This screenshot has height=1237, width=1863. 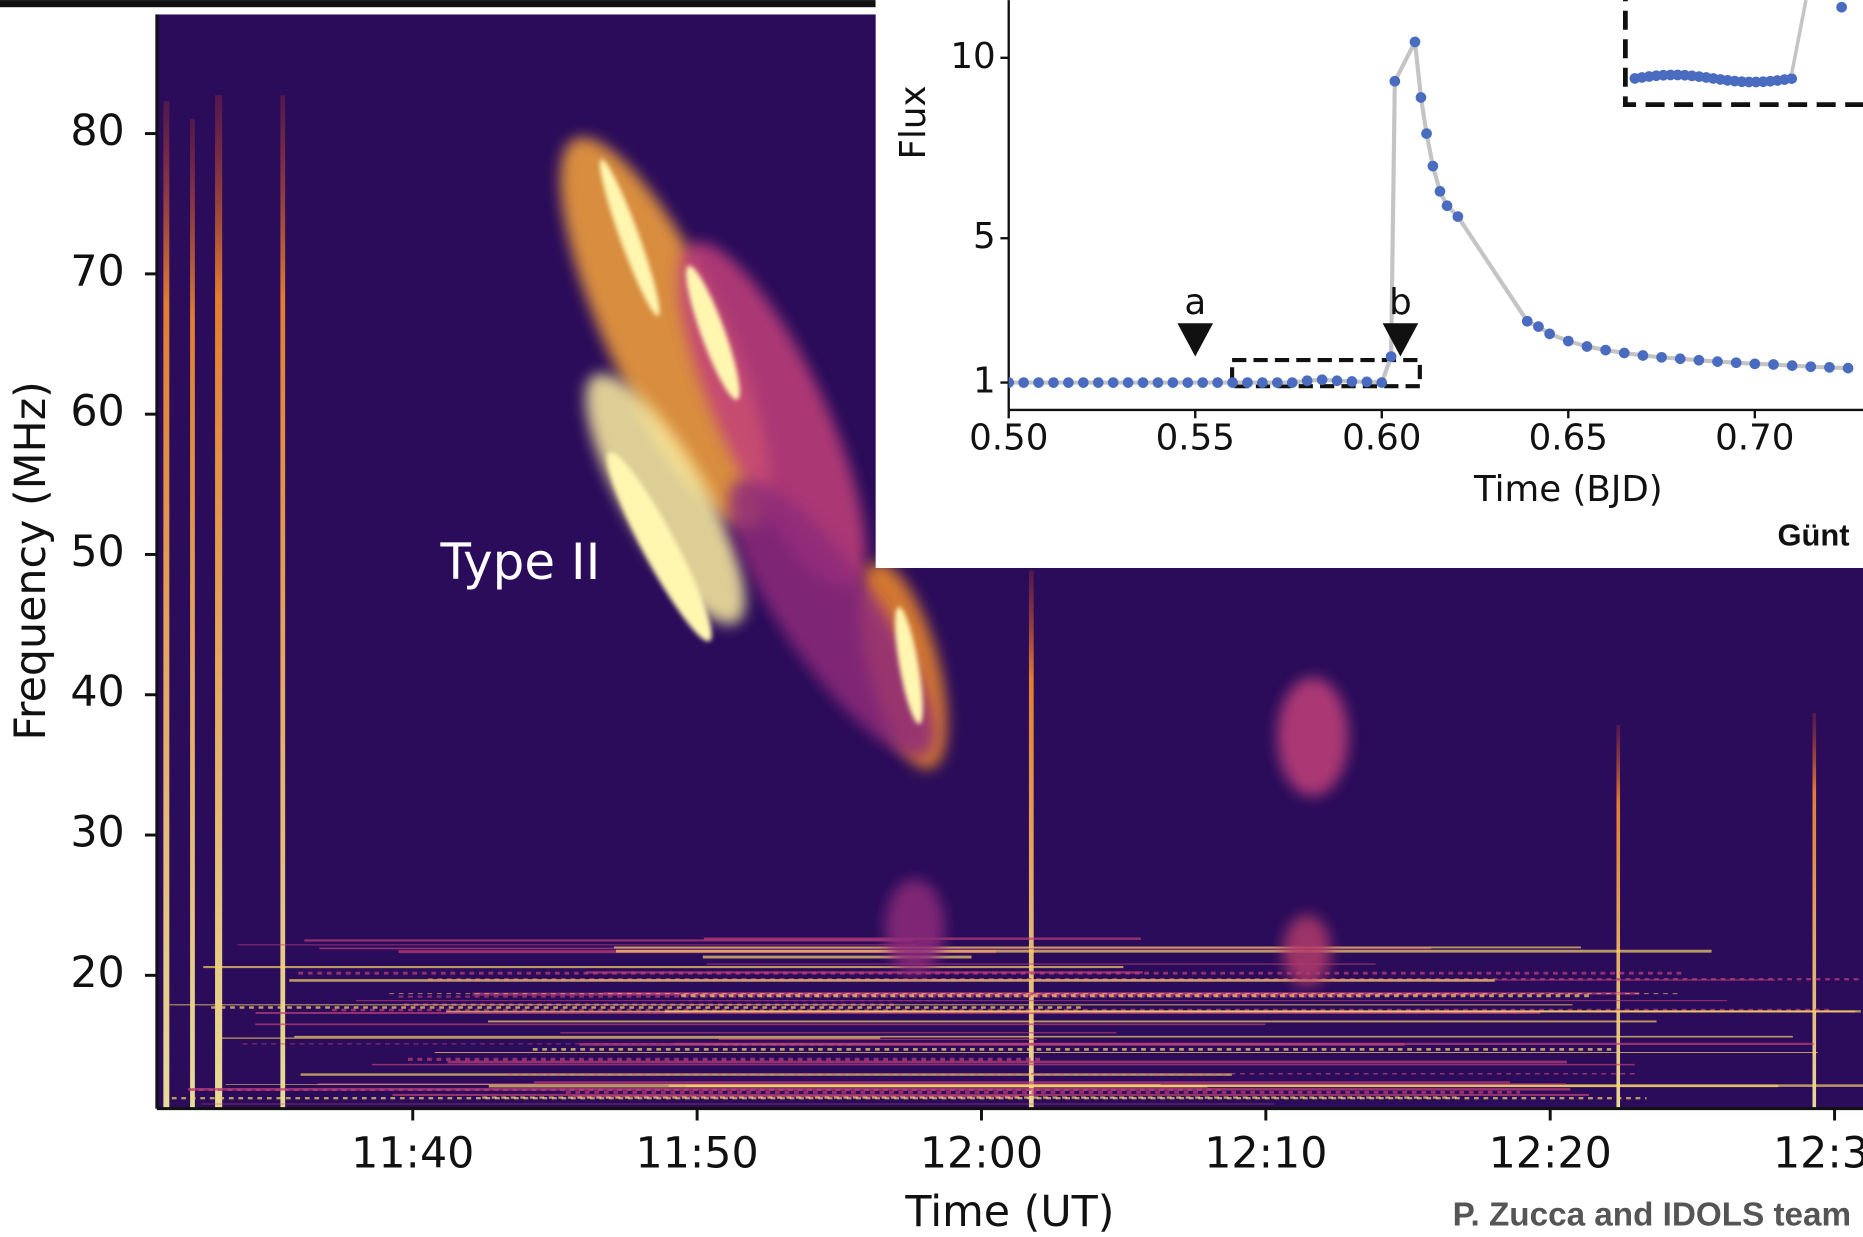 What do you see at coordinates (97, 692) in the screenshot?
I see `y-tick-label: 40` at bounding box center [97, 692].